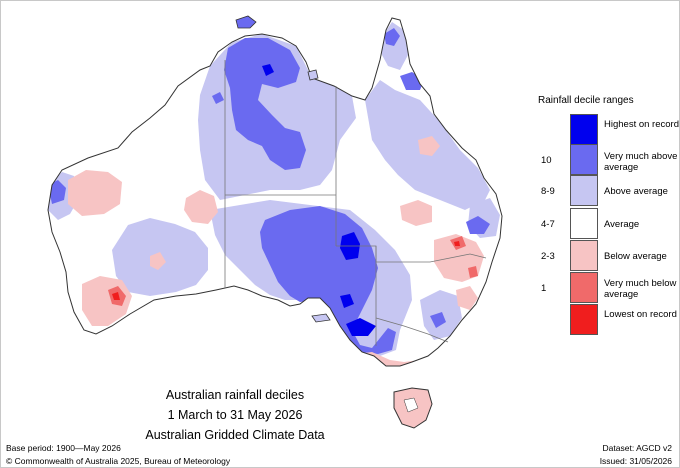 This screenshot has width=680, height=468. I want to click on very-much-above-top-islands, so click(218, 98).